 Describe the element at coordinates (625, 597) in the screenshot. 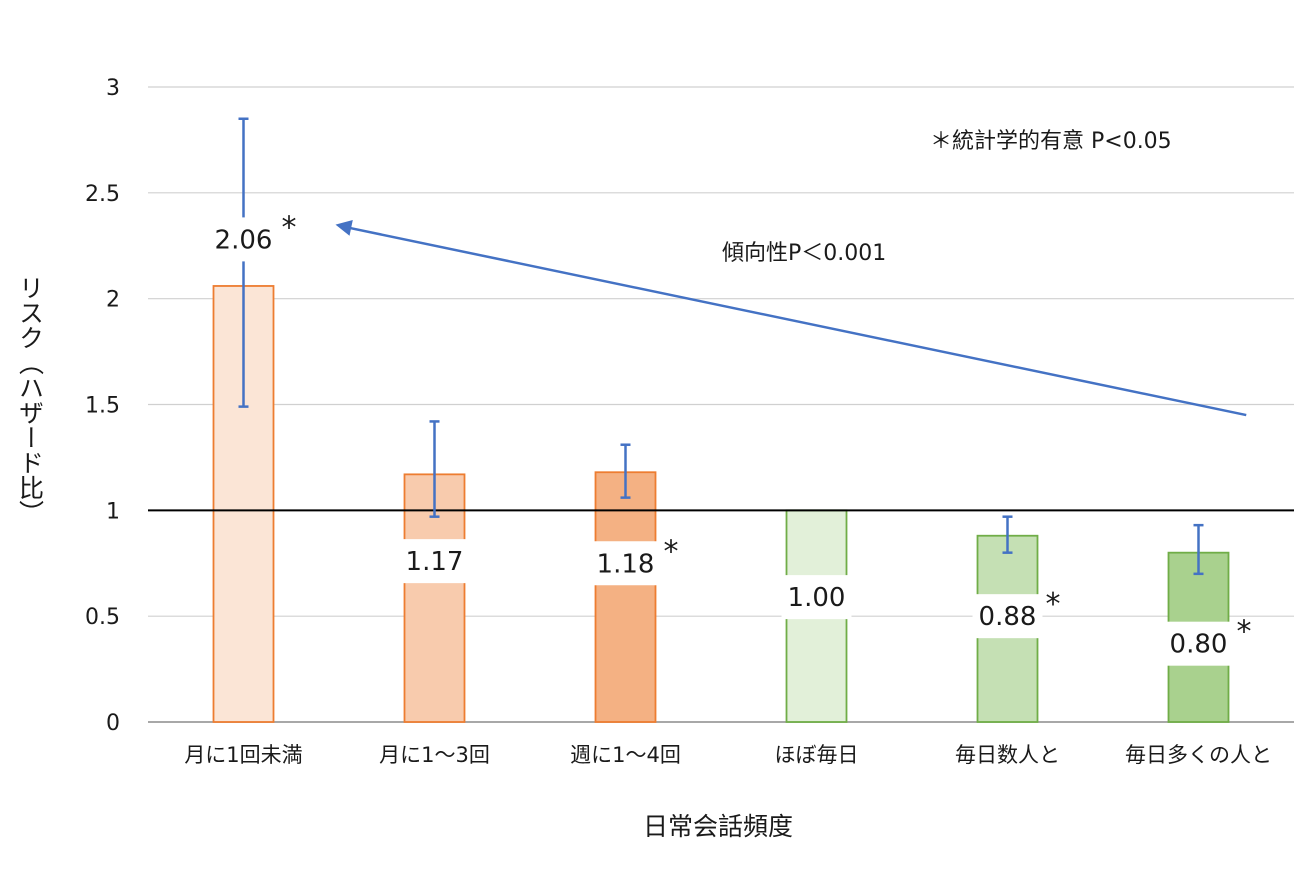

I see `bar` at that location.